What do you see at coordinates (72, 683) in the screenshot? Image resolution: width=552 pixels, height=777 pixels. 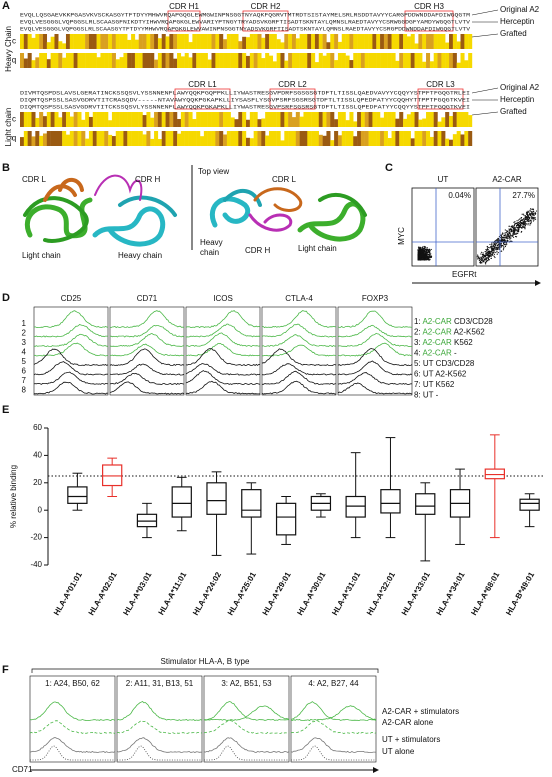 I see `panel-header: 1: A24, B50, 62` at bounding box center [72, 683].